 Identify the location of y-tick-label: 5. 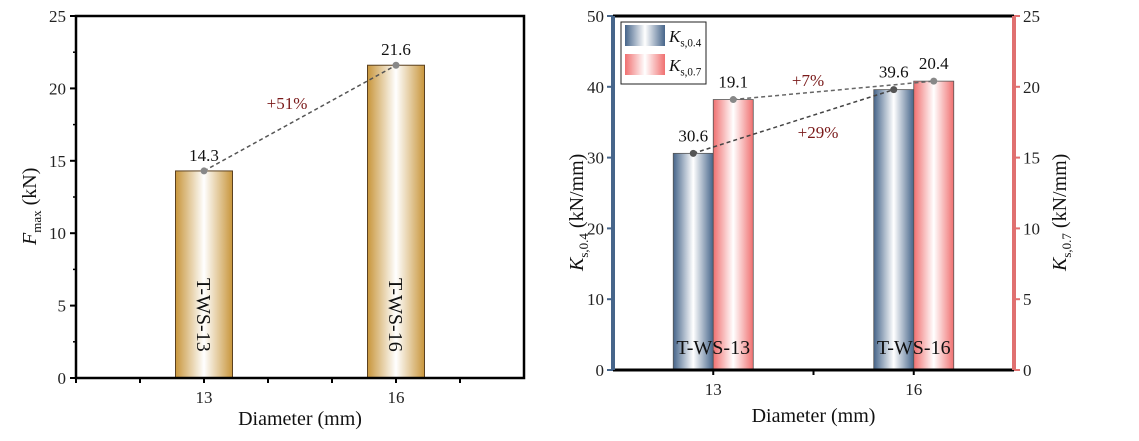
(62, 306).